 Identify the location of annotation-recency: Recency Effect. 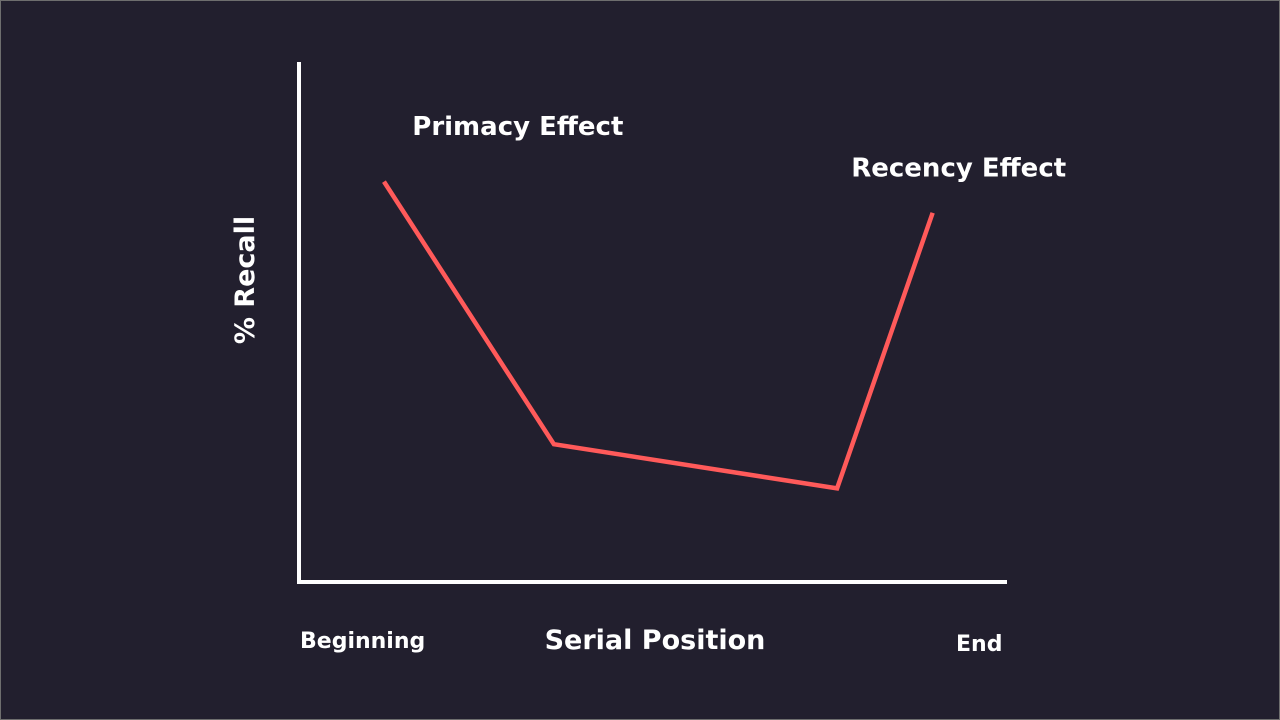
(958, 168).